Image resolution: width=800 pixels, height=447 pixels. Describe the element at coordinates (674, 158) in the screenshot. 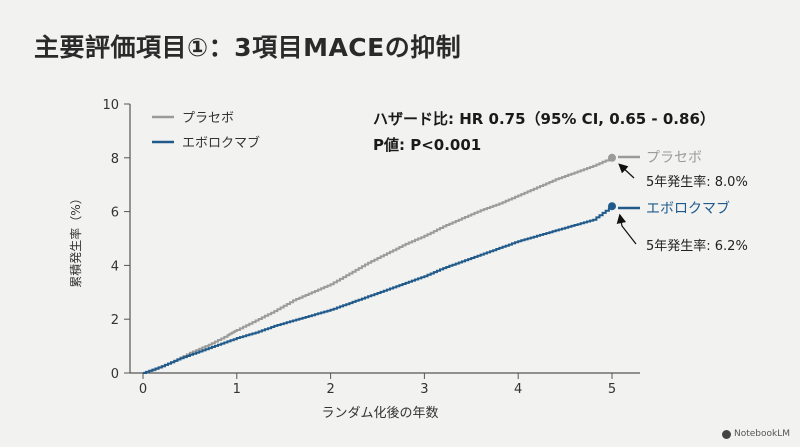

I see `placebo-end-label: プラセボ` at that location.